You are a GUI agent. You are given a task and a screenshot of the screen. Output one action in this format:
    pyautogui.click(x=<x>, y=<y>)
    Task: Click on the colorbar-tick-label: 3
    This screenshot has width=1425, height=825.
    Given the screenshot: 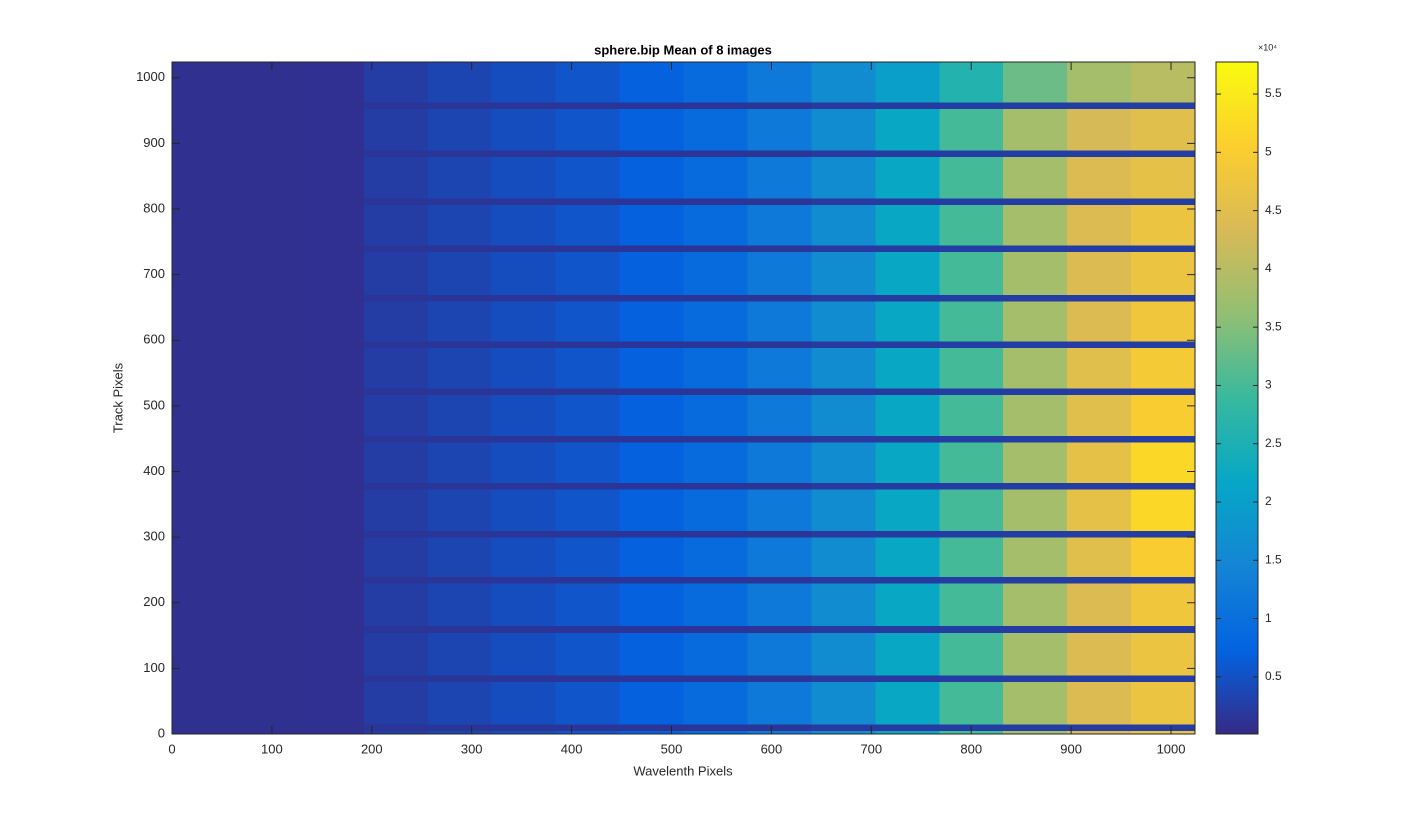 What is the action you would take?
    pyautogui.click(x=1268, y=385)
    